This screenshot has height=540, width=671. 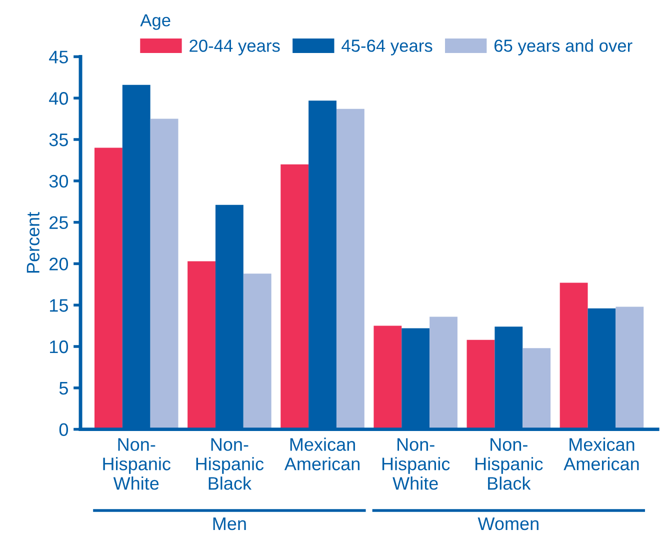 I want to click on y-tick-label: 25, so click(x=59, y=223).